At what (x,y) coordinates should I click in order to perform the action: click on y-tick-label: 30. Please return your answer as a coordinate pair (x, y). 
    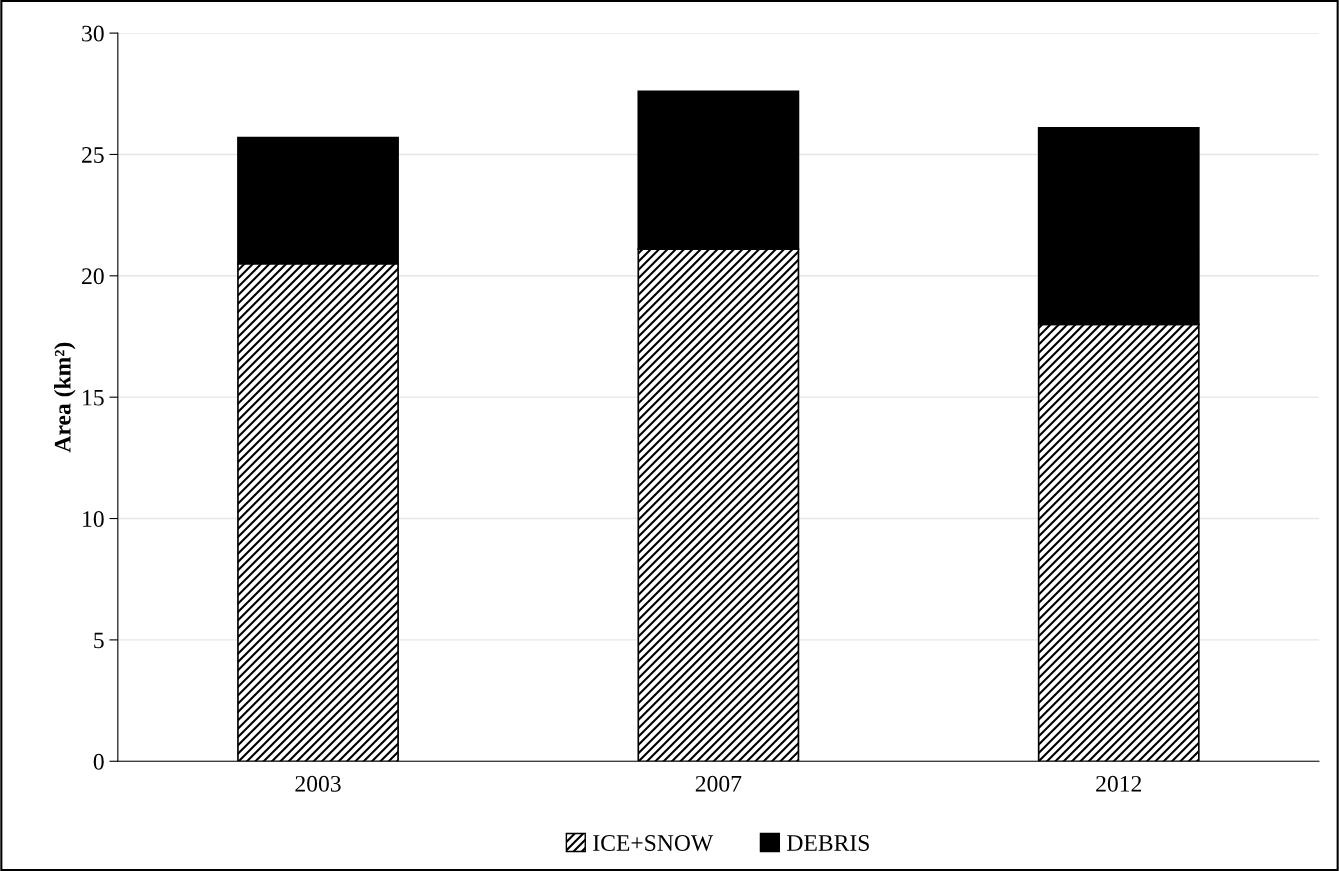
    Looking at the image, I should click on (93, 33).